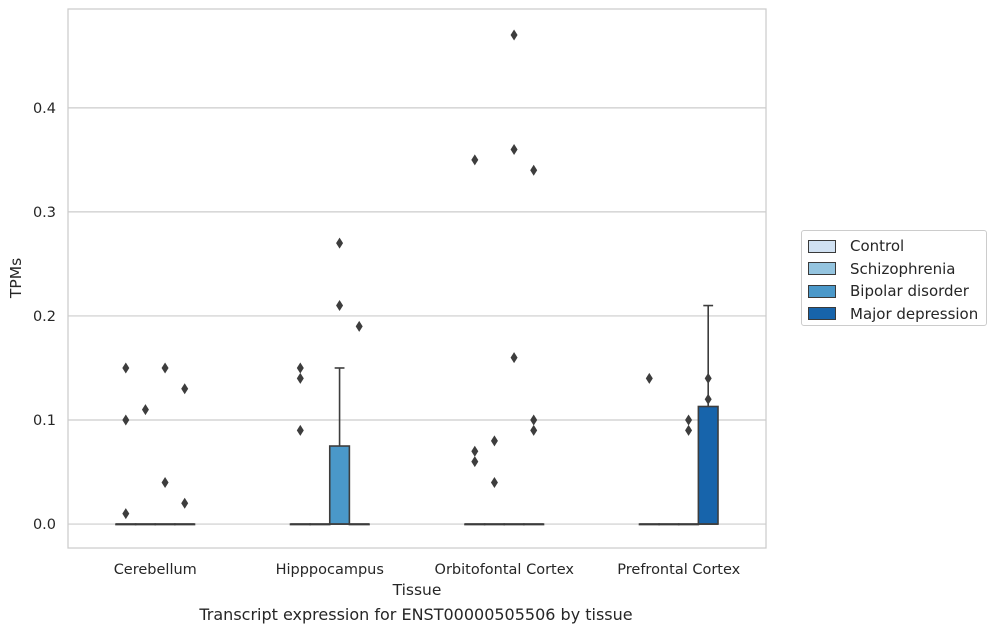 Image resolution: width=997 pixels, height=634 pixels. I want to click on y-tick-label: 0.2, so click(44, 317).